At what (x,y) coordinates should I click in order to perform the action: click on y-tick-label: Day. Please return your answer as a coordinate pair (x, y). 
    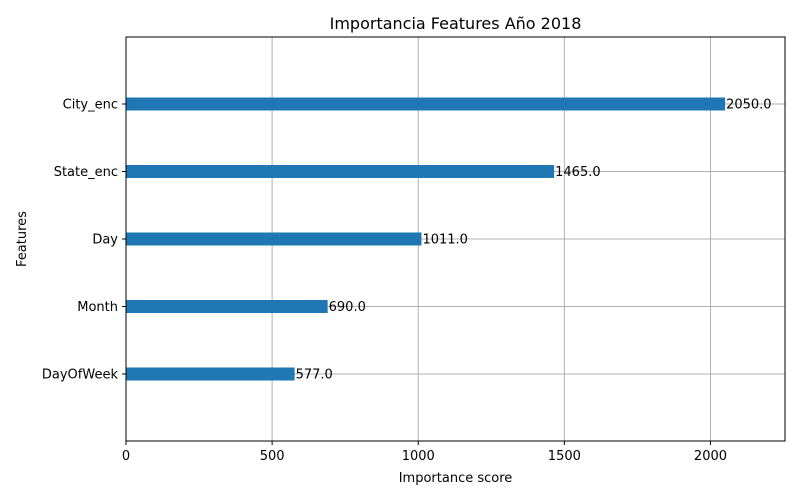
    Looking at the image, I should click on (105, 240).